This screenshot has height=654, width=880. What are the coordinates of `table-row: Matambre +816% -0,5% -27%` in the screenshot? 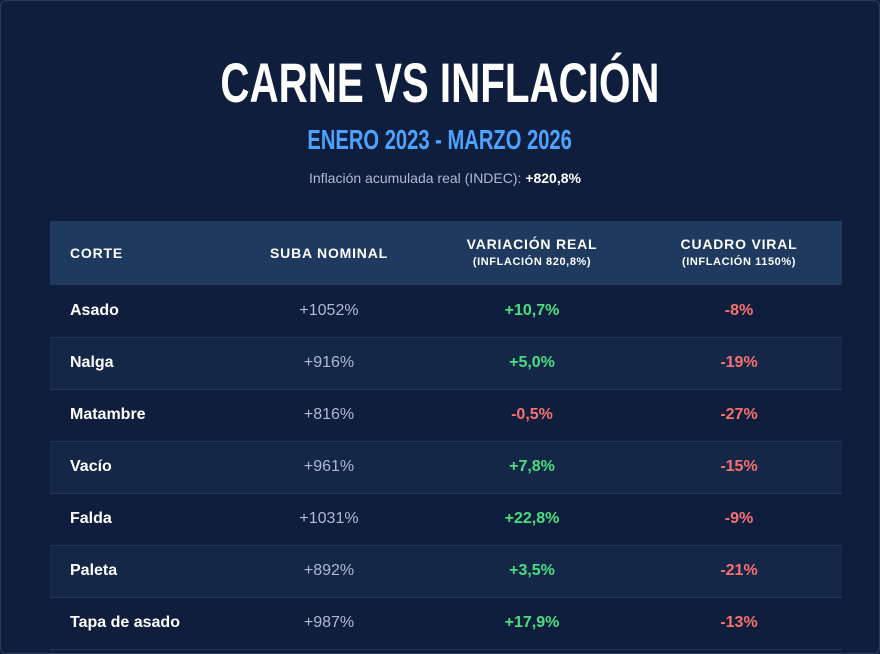 It's located at (446, 415).